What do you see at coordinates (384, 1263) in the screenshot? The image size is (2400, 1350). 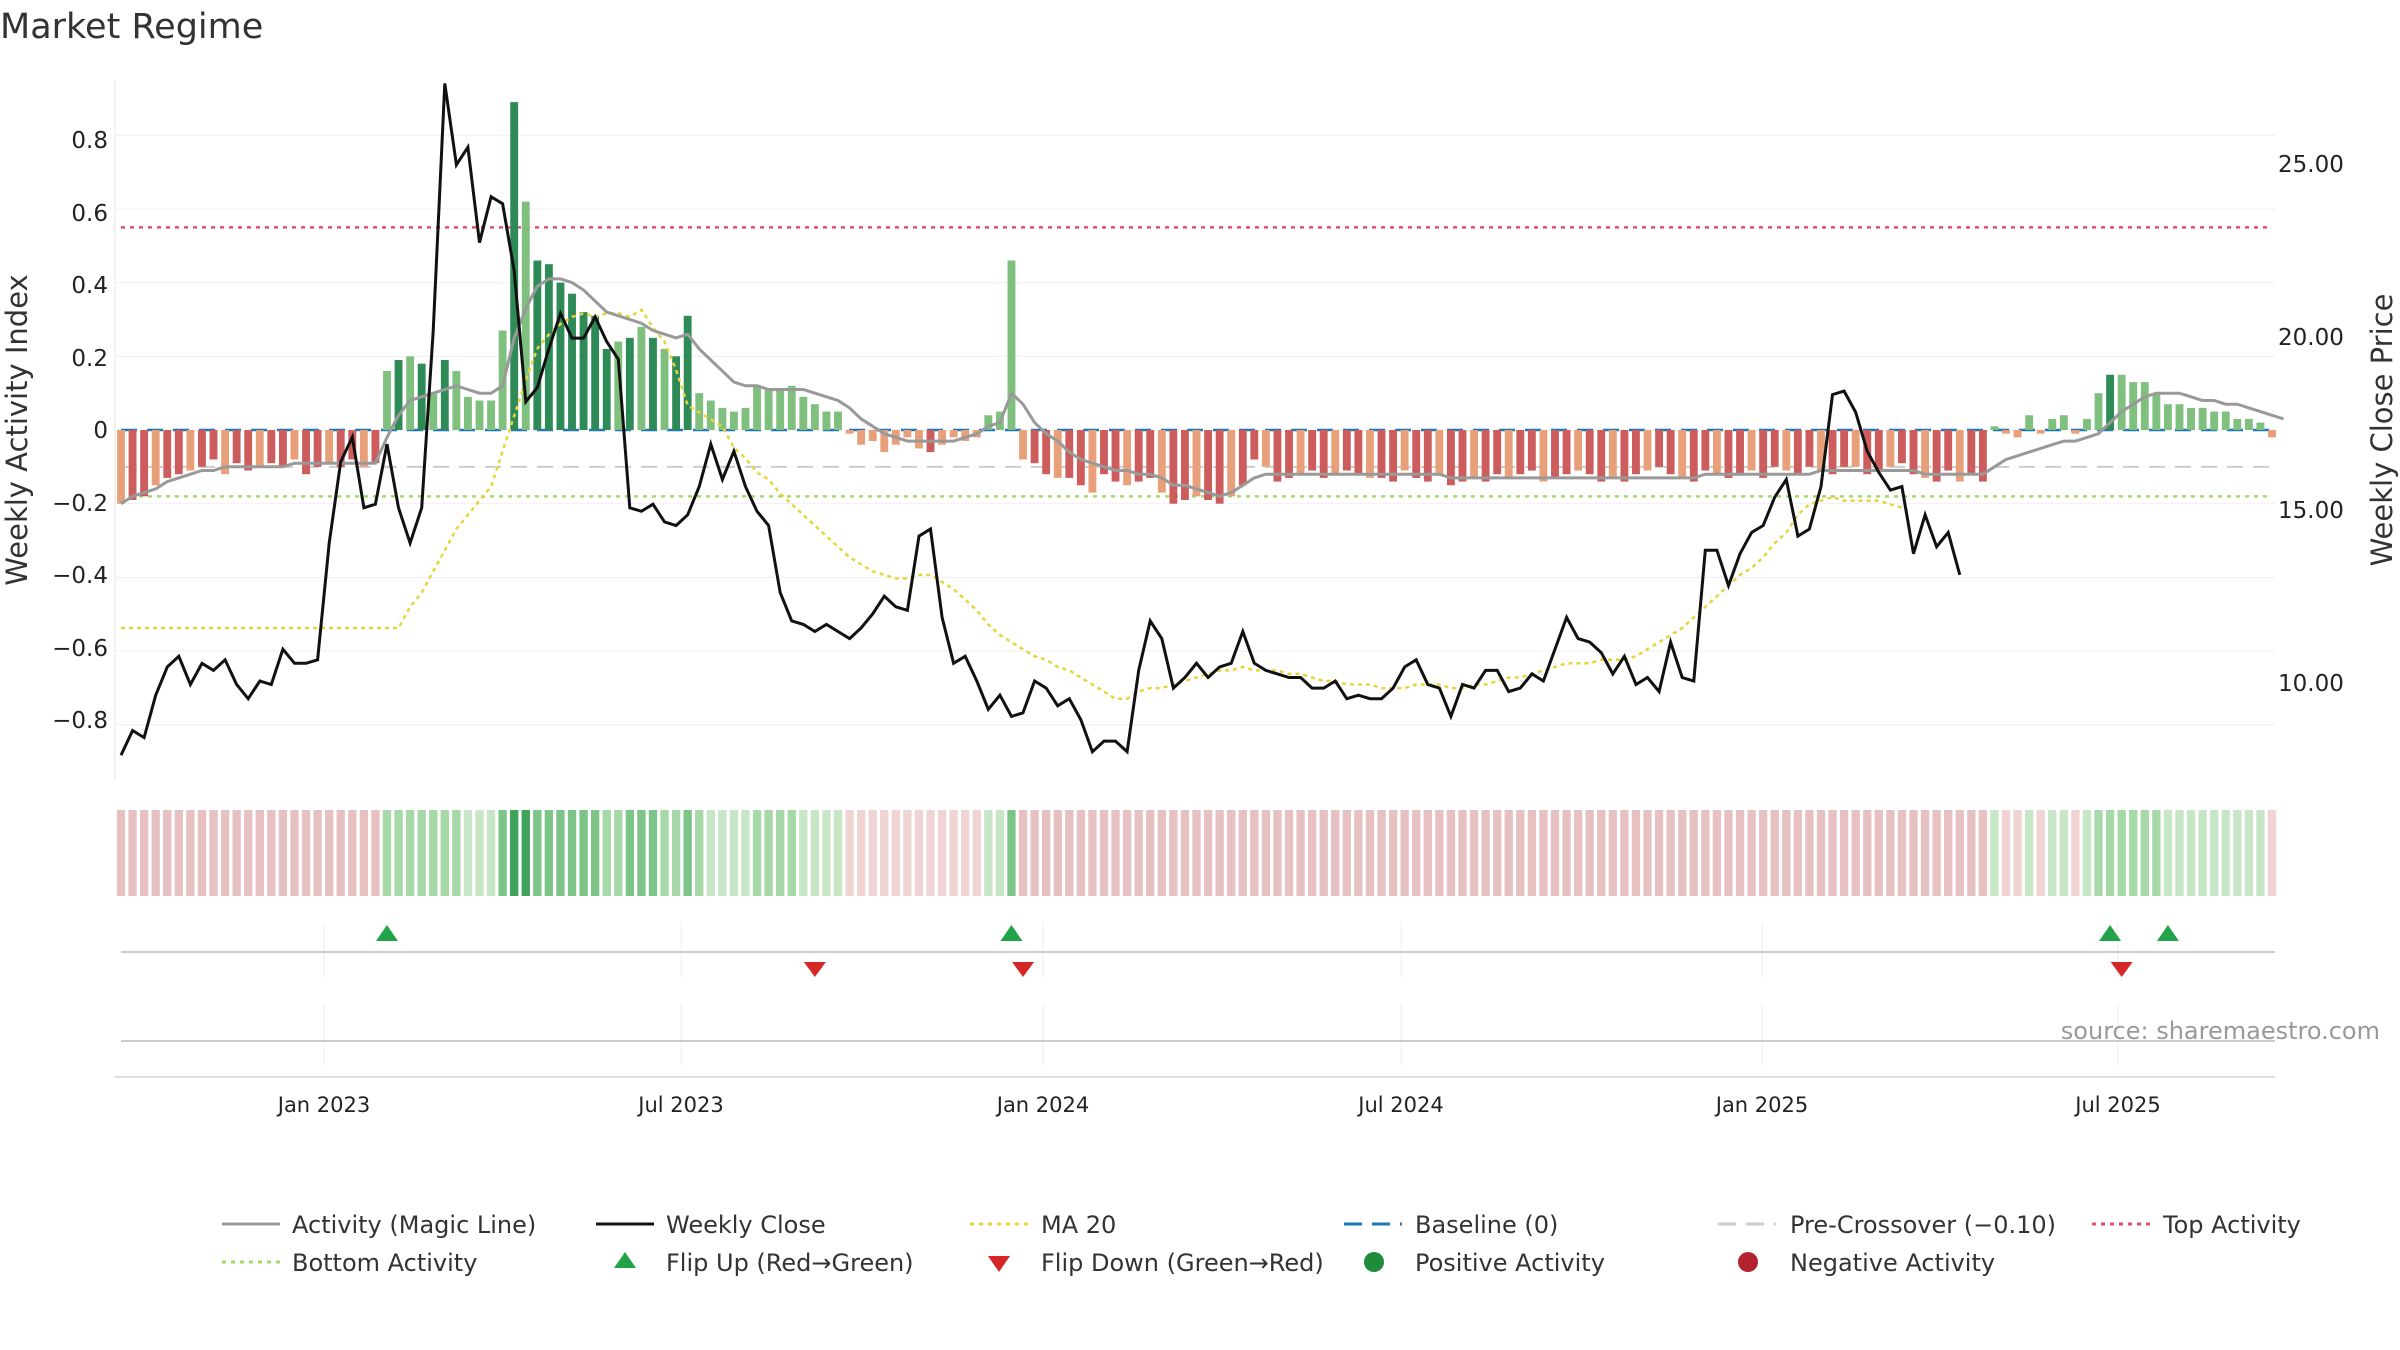 I see `legend-label: Bottom Activity` at bounding box center [384, 1263].